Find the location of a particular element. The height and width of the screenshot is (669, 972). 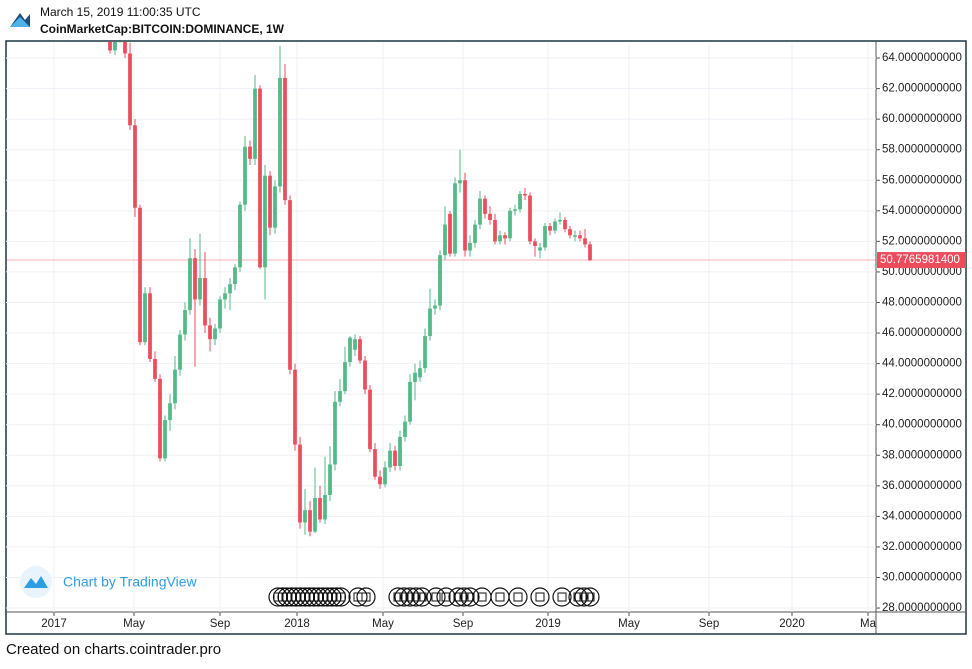

y-tick-label: 62.0000000000 is located at coordinates (922, 89).